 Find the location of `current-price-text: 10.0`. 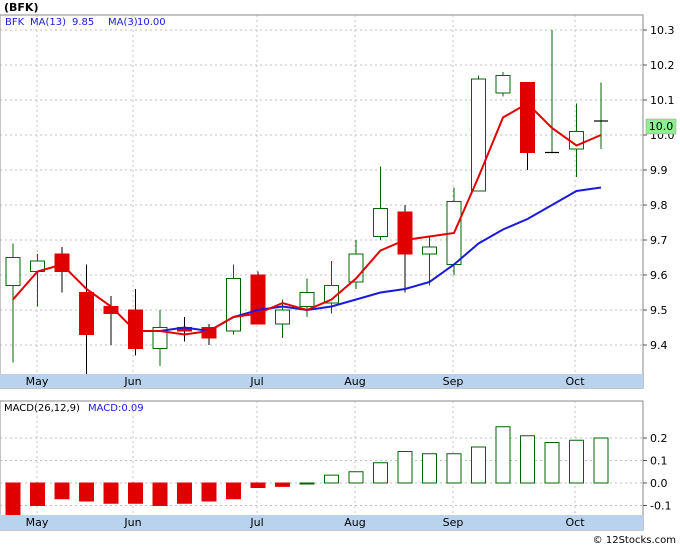

current-price-text: 10.0 is located at coordinates (661, 126).